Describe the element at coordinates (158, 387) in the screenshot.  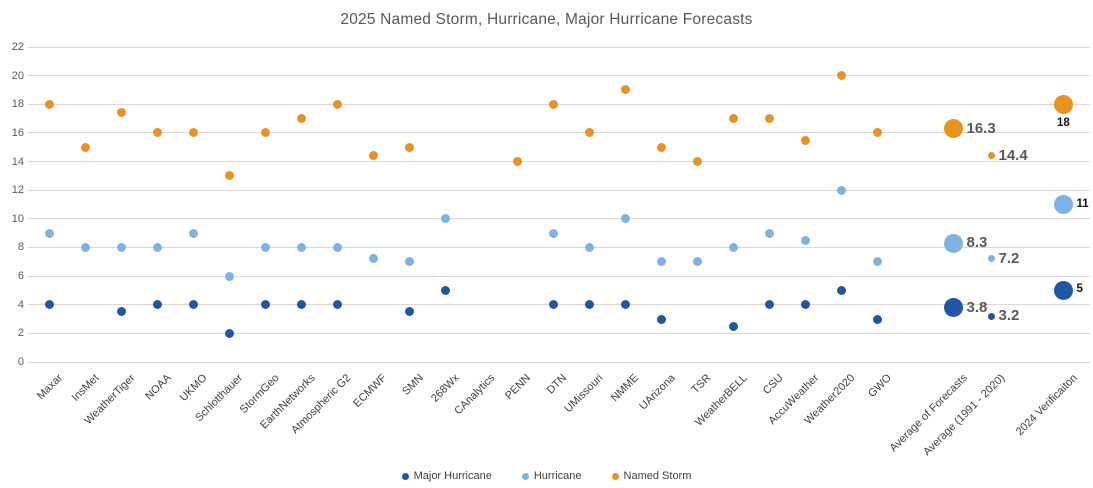
I see `x-axis-category-label: NOAA` at that location.